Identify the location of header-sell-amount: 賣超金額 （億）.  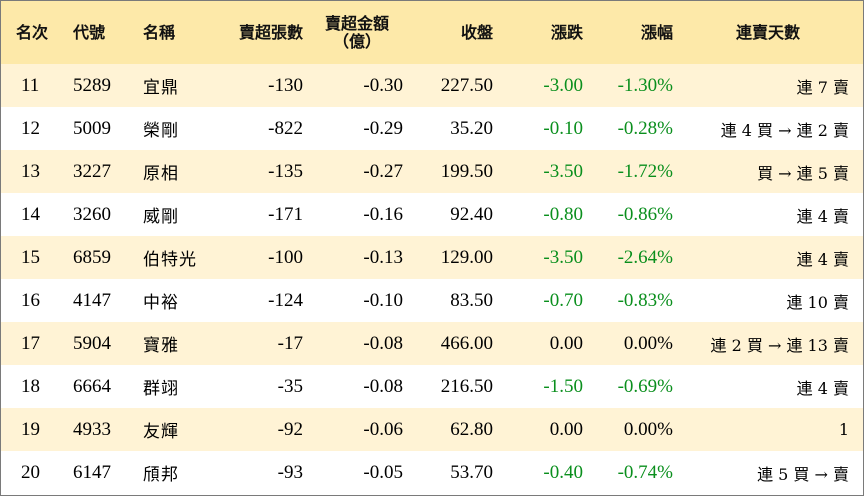
(361, 32).